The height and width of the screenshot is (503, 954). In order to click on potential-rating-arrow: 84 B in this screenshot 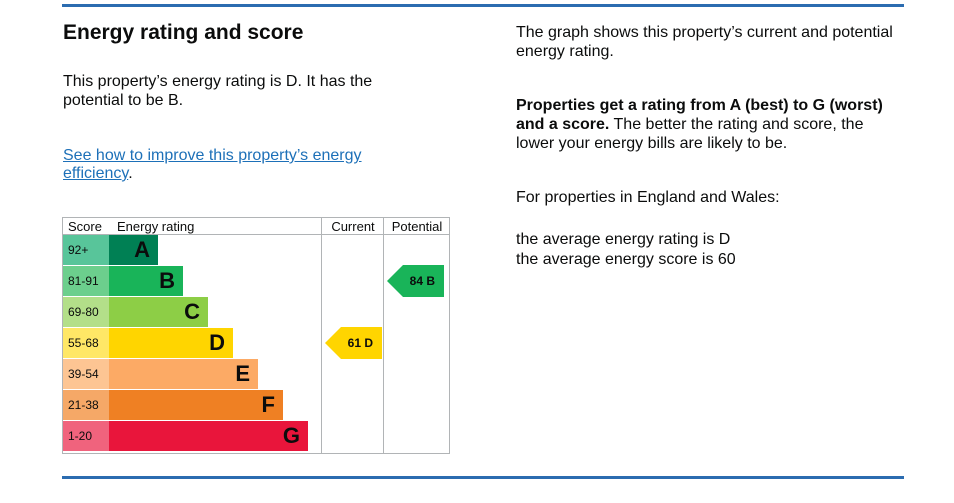, I will do `click(415, 281)`.